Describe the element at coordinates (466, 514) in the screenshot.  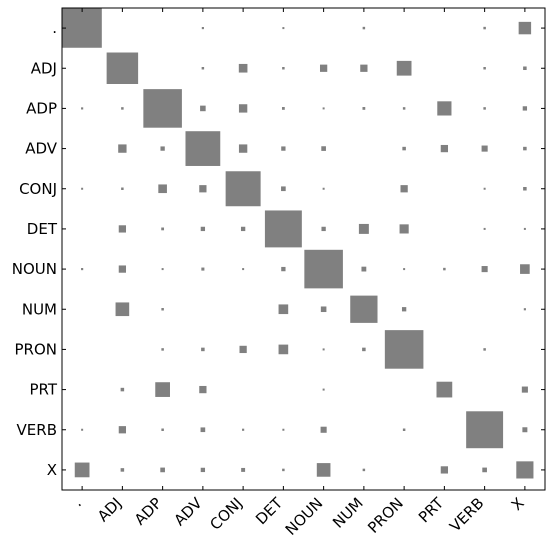
I see `x-tick-label-10: VERB` at that location.